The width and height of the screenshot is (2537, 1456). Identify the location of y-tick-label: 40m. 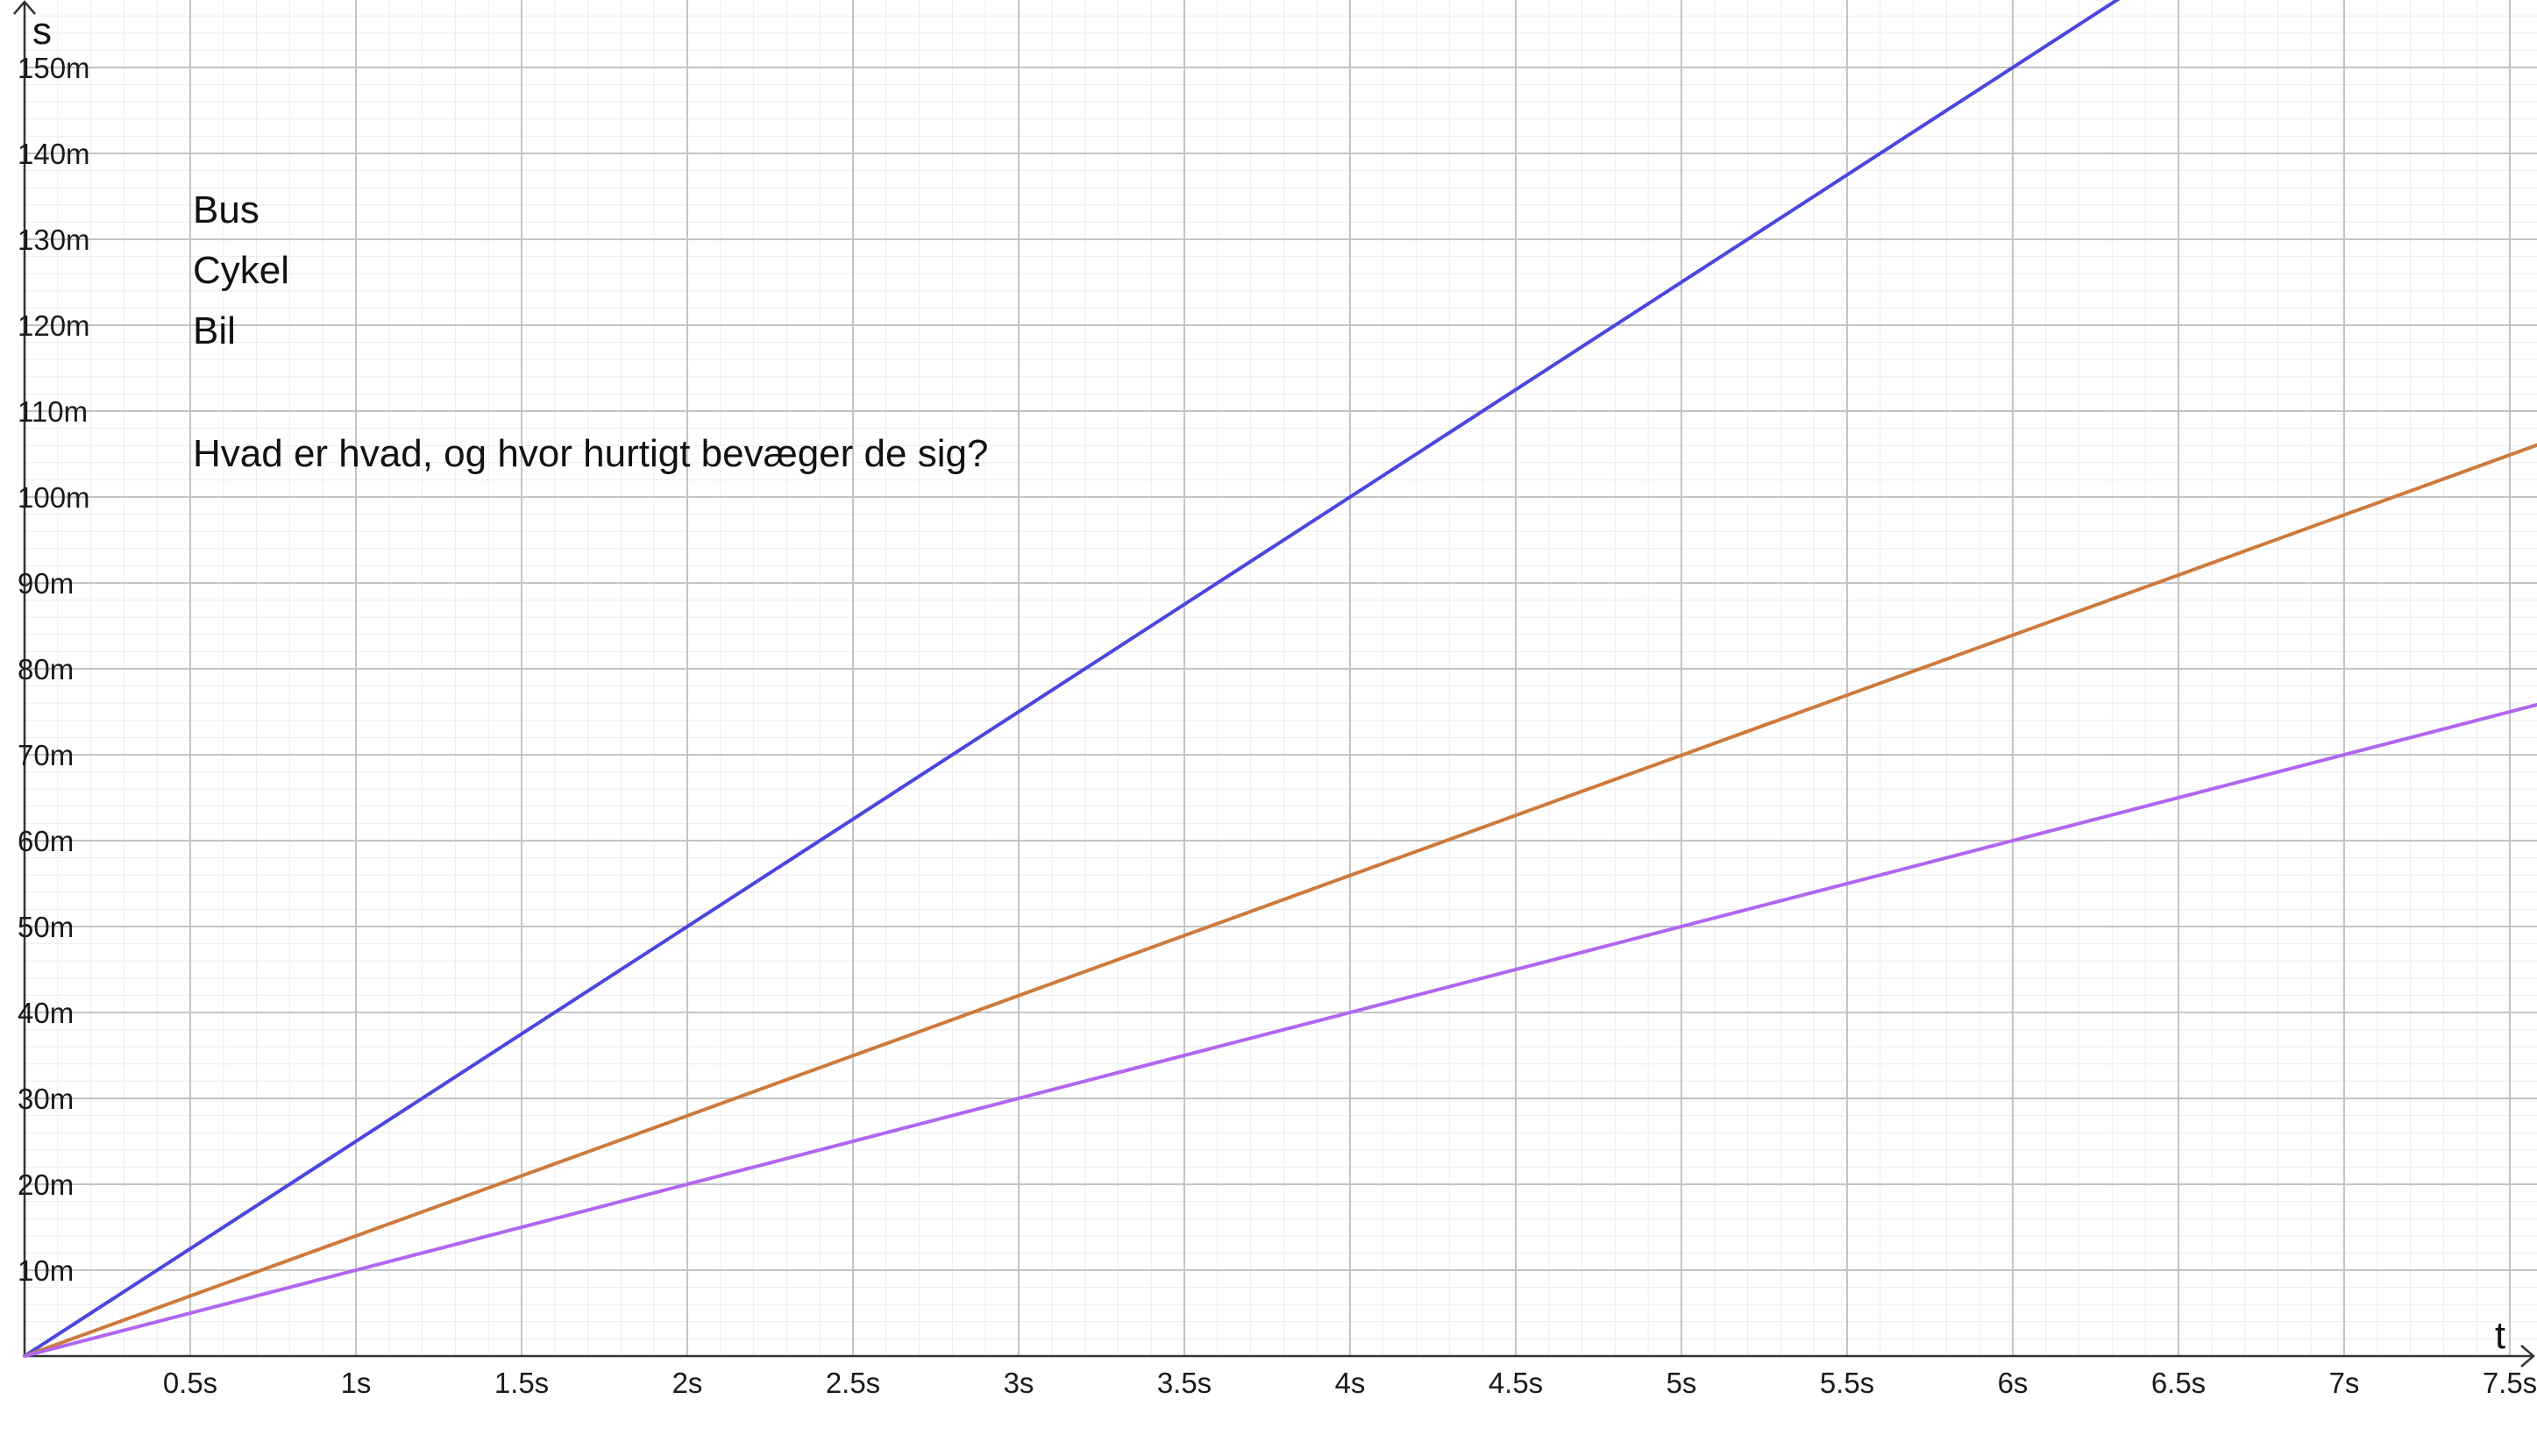
(46, 1013).